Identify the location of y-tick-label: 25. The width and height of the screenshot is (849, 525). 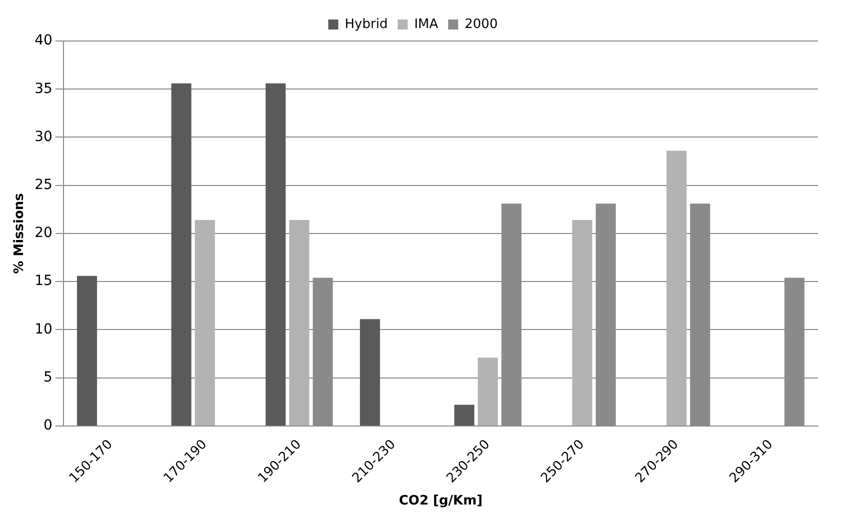
(43, 185).